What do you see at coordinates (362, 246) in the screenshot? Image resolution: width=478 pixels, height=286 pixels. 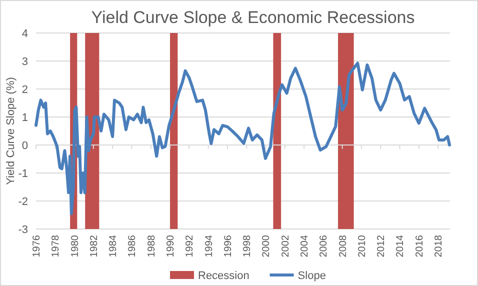 I see `x-tick-label: 2010` at bounding box center [362, 246].